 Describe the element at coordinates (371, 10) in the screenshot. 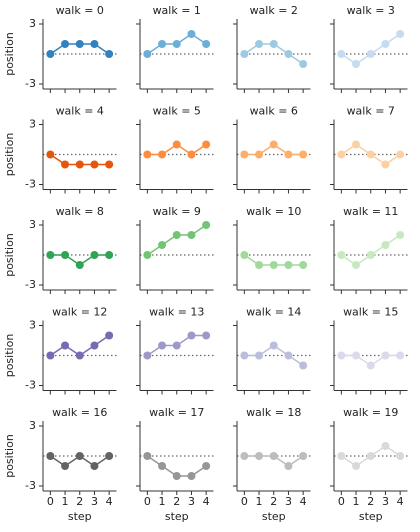

I see `facet-title: walk = 3` at that location.